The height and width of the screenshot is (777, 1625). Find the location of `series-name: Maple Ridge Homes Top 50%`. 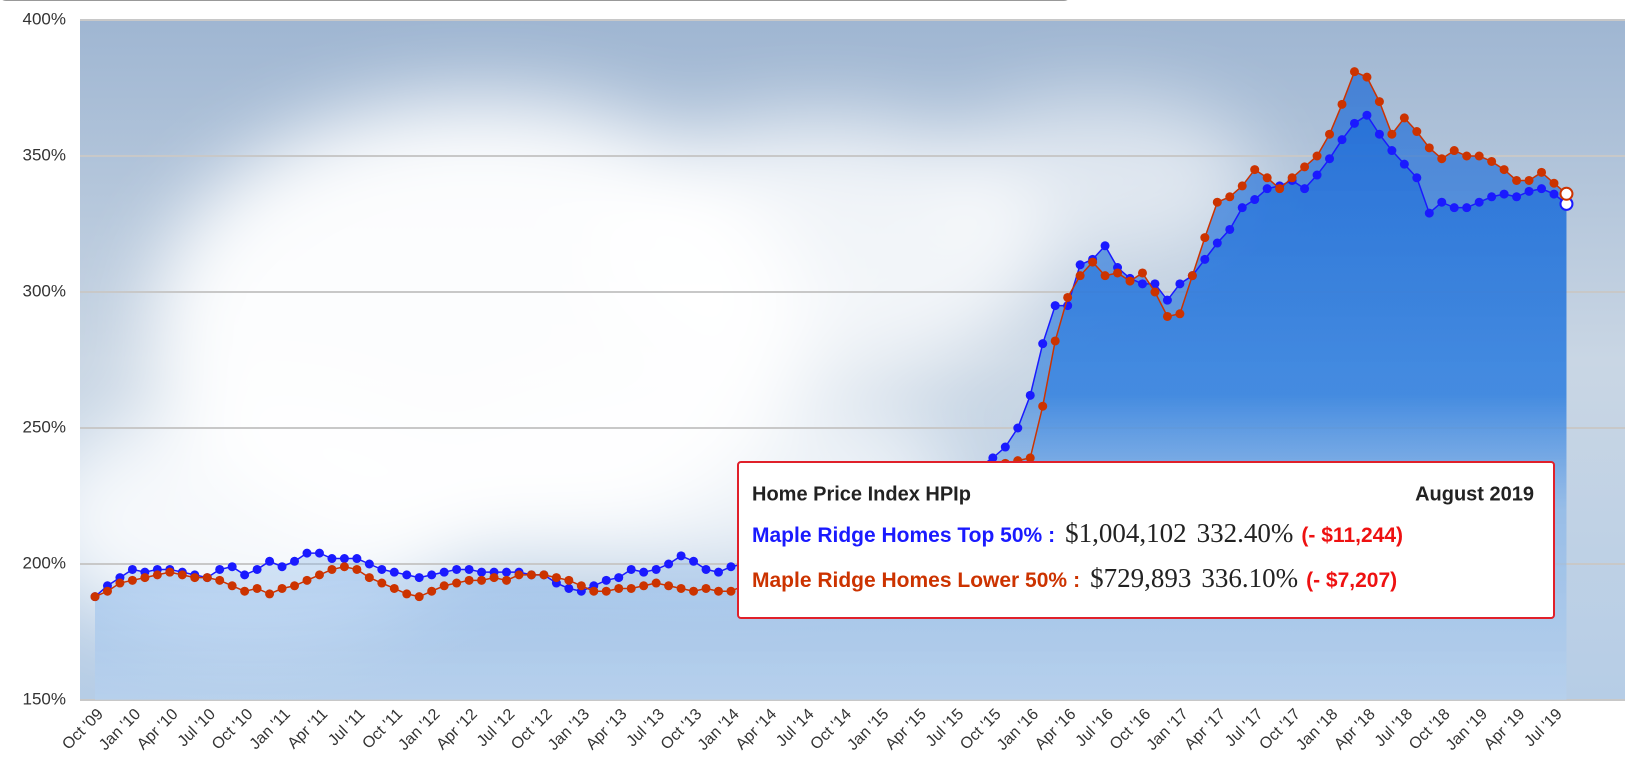

series-name: Maple Ridge Homes Top 50% is located at coordinates (897, 535).